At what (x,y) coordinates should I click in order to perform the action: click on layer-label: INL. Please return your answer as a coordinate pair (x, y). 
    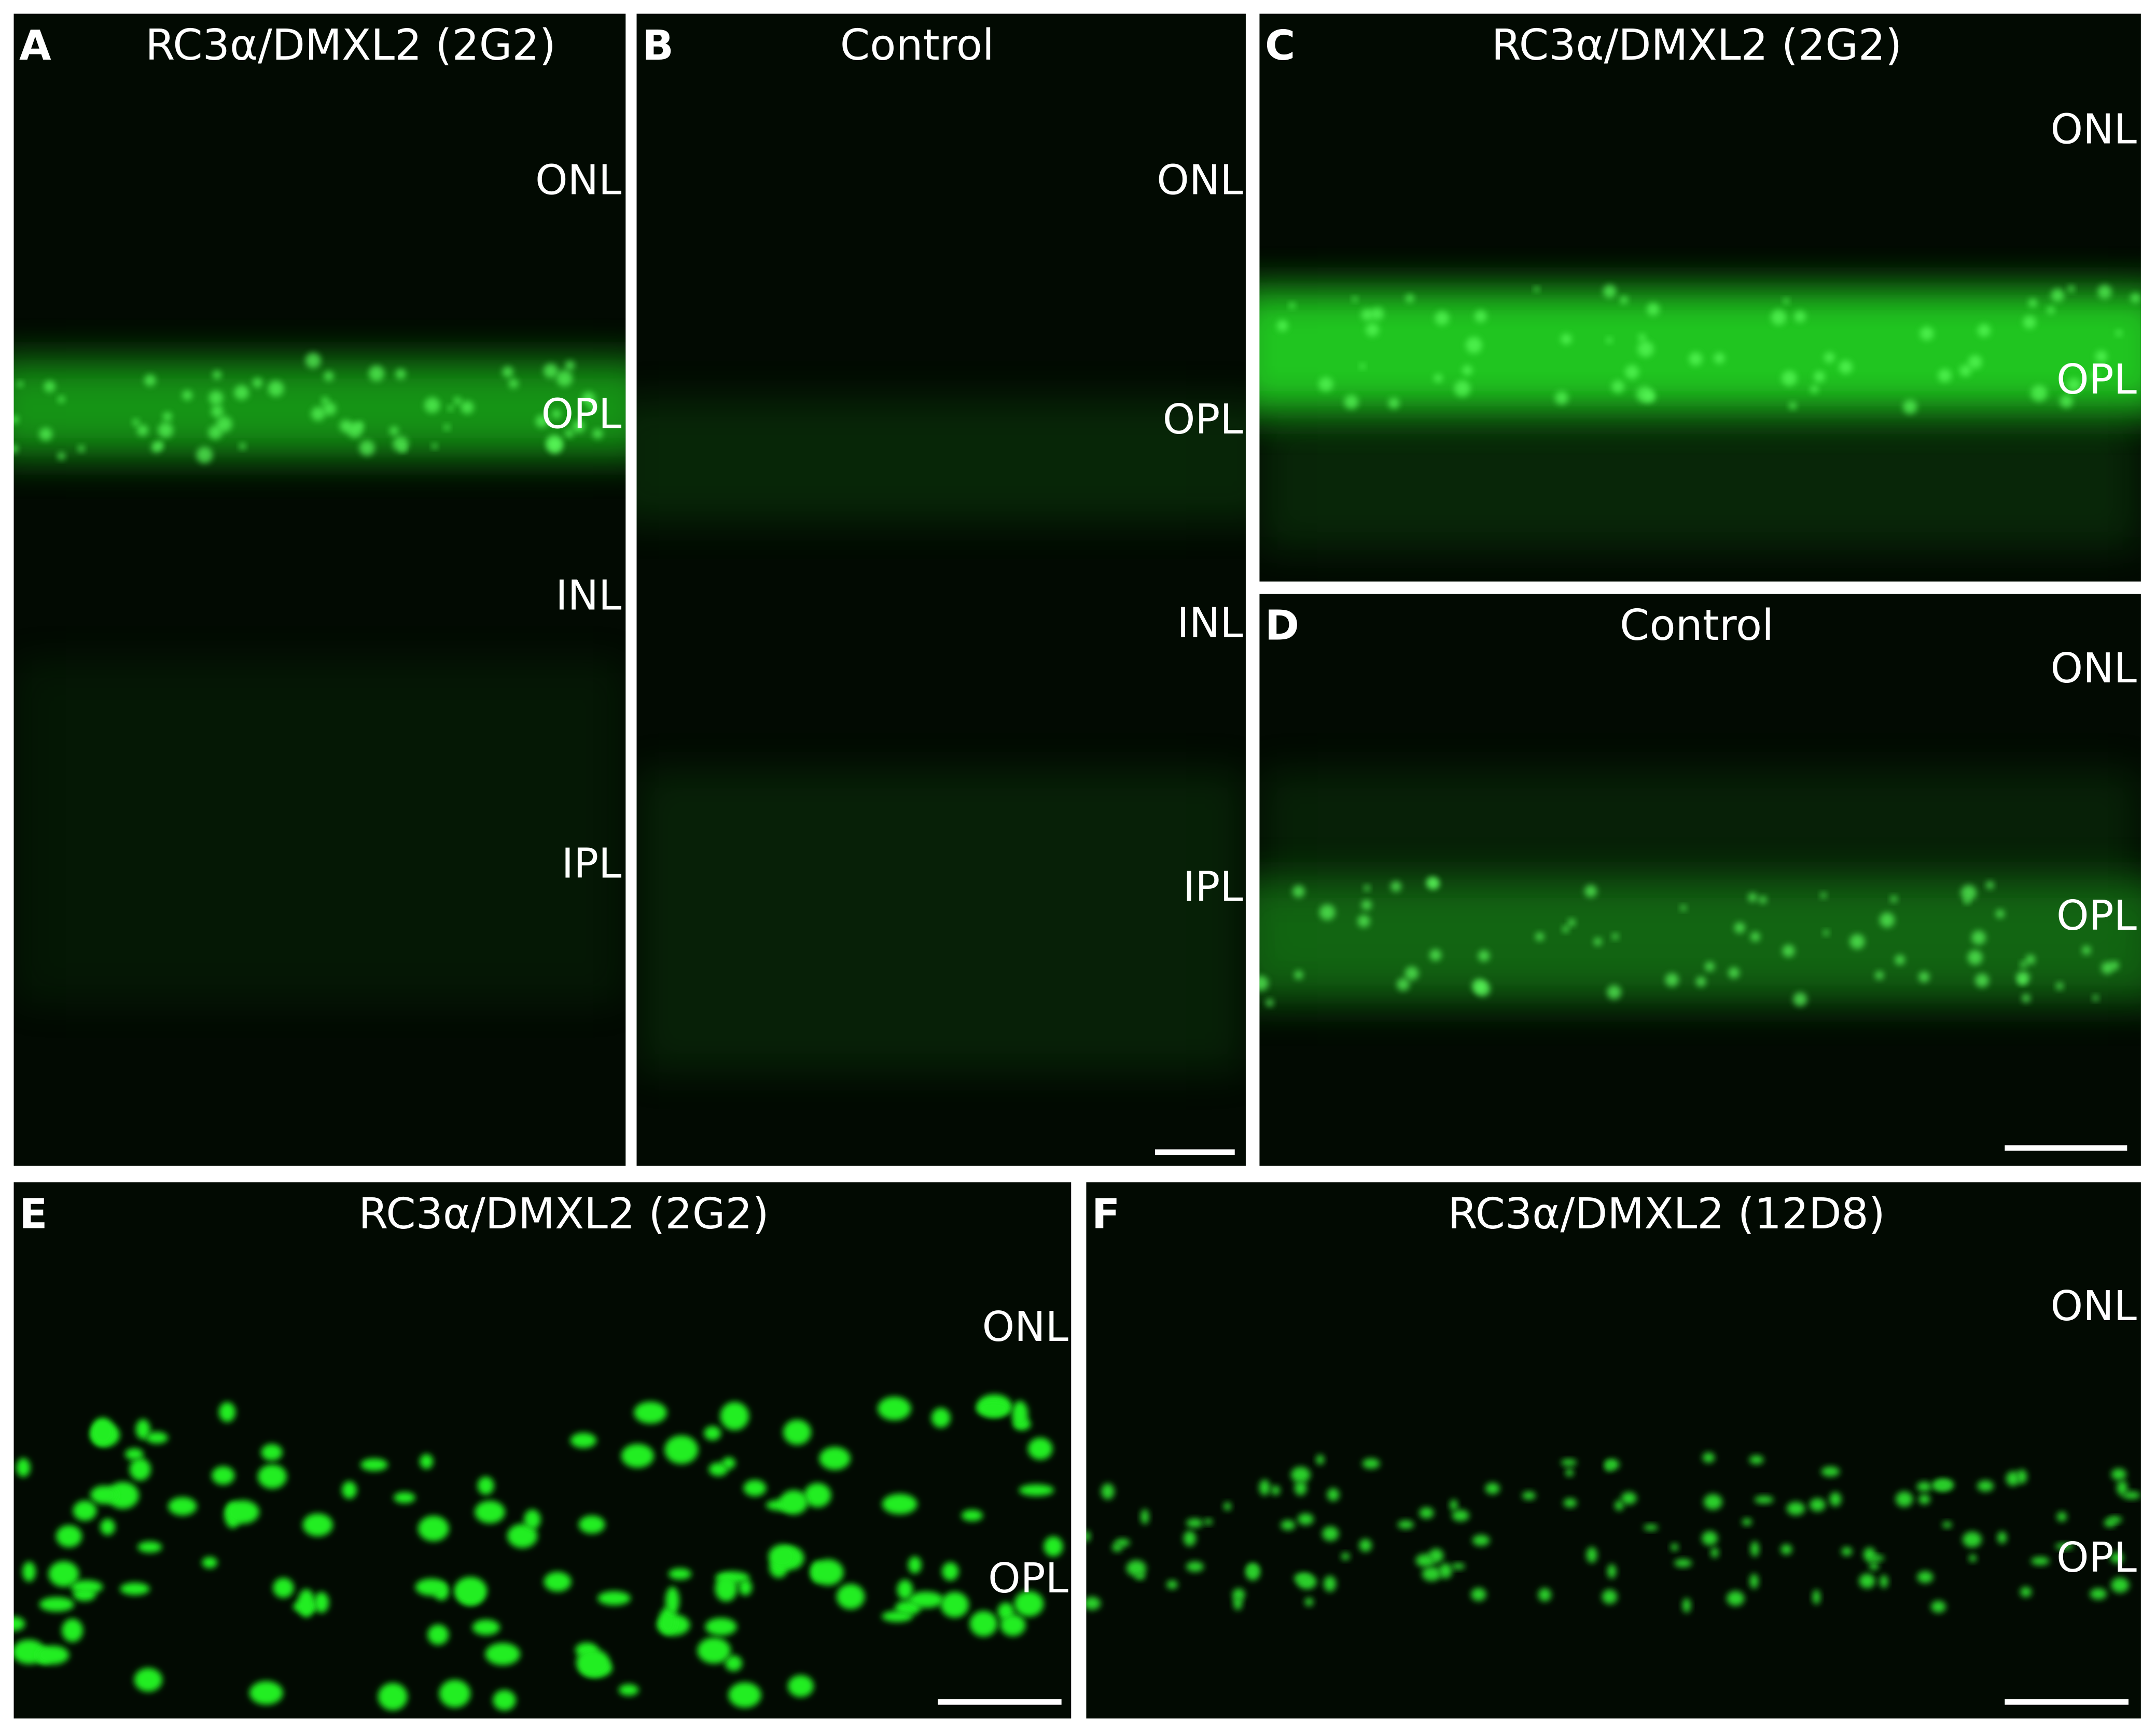
    Looking at the image, I should click on (588, 595).